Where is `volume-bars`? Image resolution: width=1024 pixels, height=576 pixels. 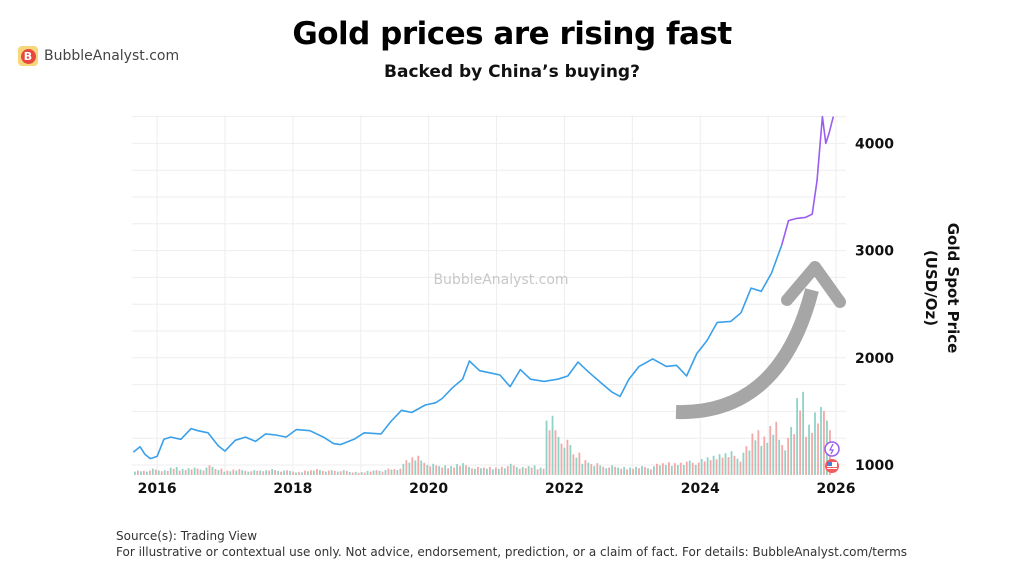
volume-bars is located at coordinates (482, 433).